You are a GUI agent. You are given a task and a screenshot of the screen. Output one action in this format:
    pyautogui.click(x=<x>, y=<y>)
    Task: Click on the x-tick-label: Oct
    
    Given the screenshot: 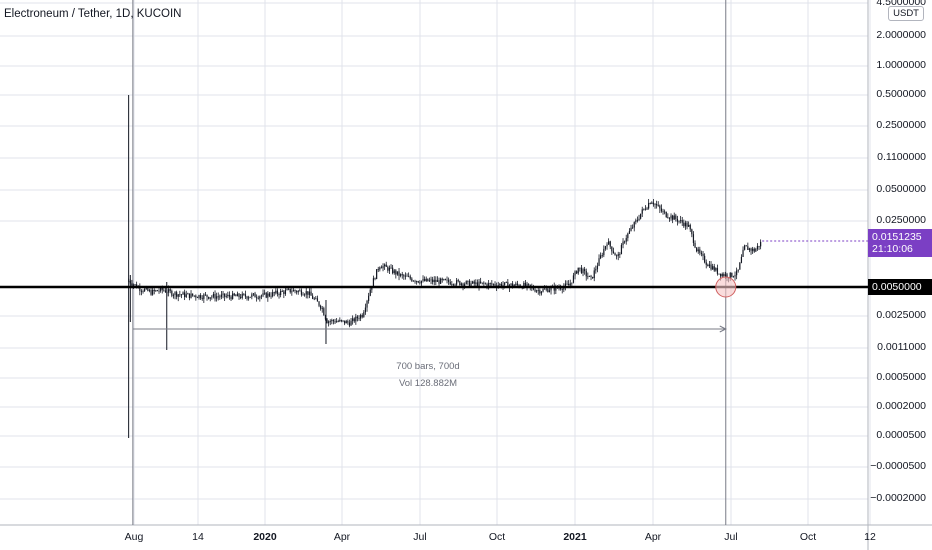 What is the action you would take?
    pyautogui.click(x=808, y=537)
    